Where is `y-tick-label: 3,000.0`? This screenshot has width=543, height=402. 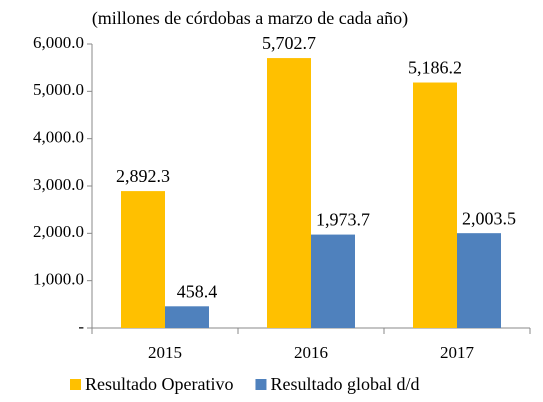 y-tick-label: 3,000.0 is located at coordinates (58, 184).